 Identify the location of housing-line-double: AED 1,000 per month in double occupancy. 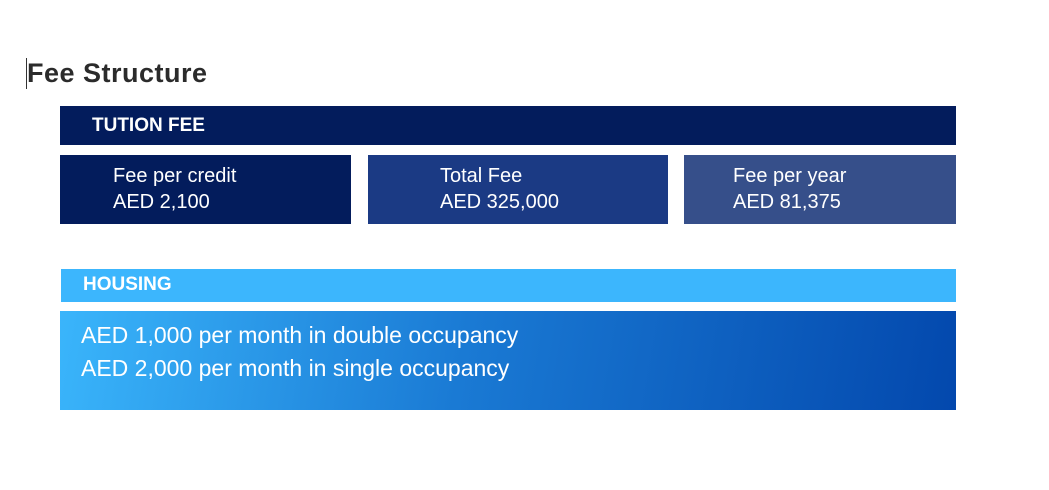
(300, 335).